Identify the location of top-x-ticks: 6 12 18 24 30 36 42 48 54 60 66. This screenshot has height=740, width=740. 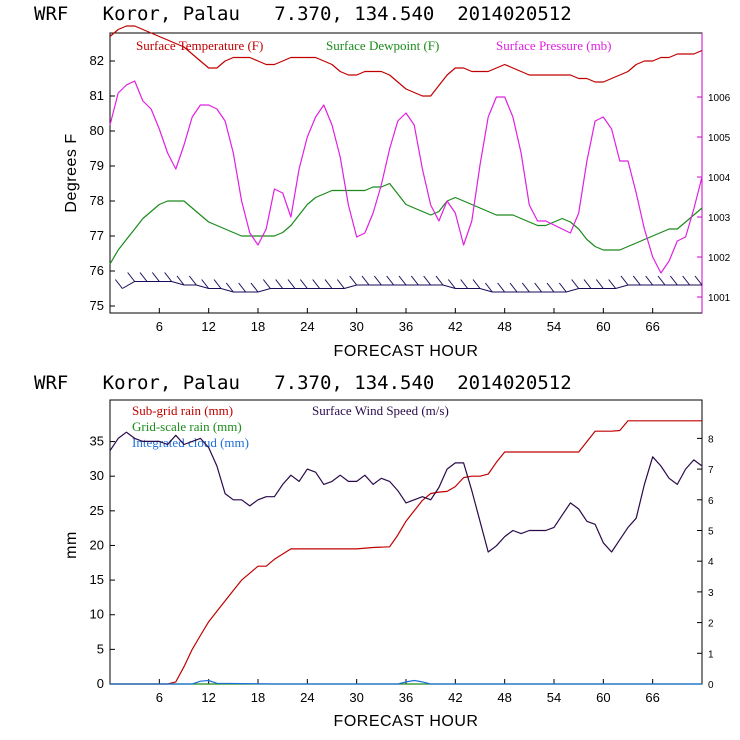
(408, 321).